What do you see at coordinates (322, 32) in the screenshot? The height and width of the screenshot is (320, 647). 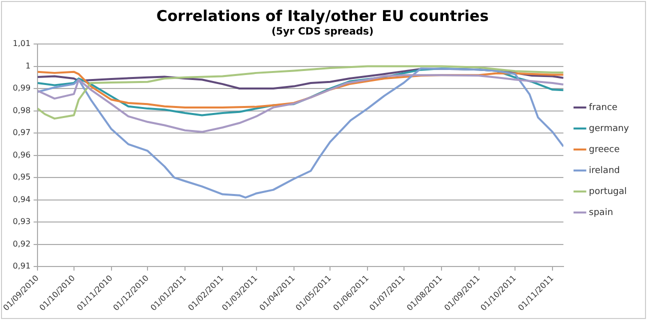 I see `chart-subtitle: (5yr CDS spreads)` at bounding box center [322, 32].